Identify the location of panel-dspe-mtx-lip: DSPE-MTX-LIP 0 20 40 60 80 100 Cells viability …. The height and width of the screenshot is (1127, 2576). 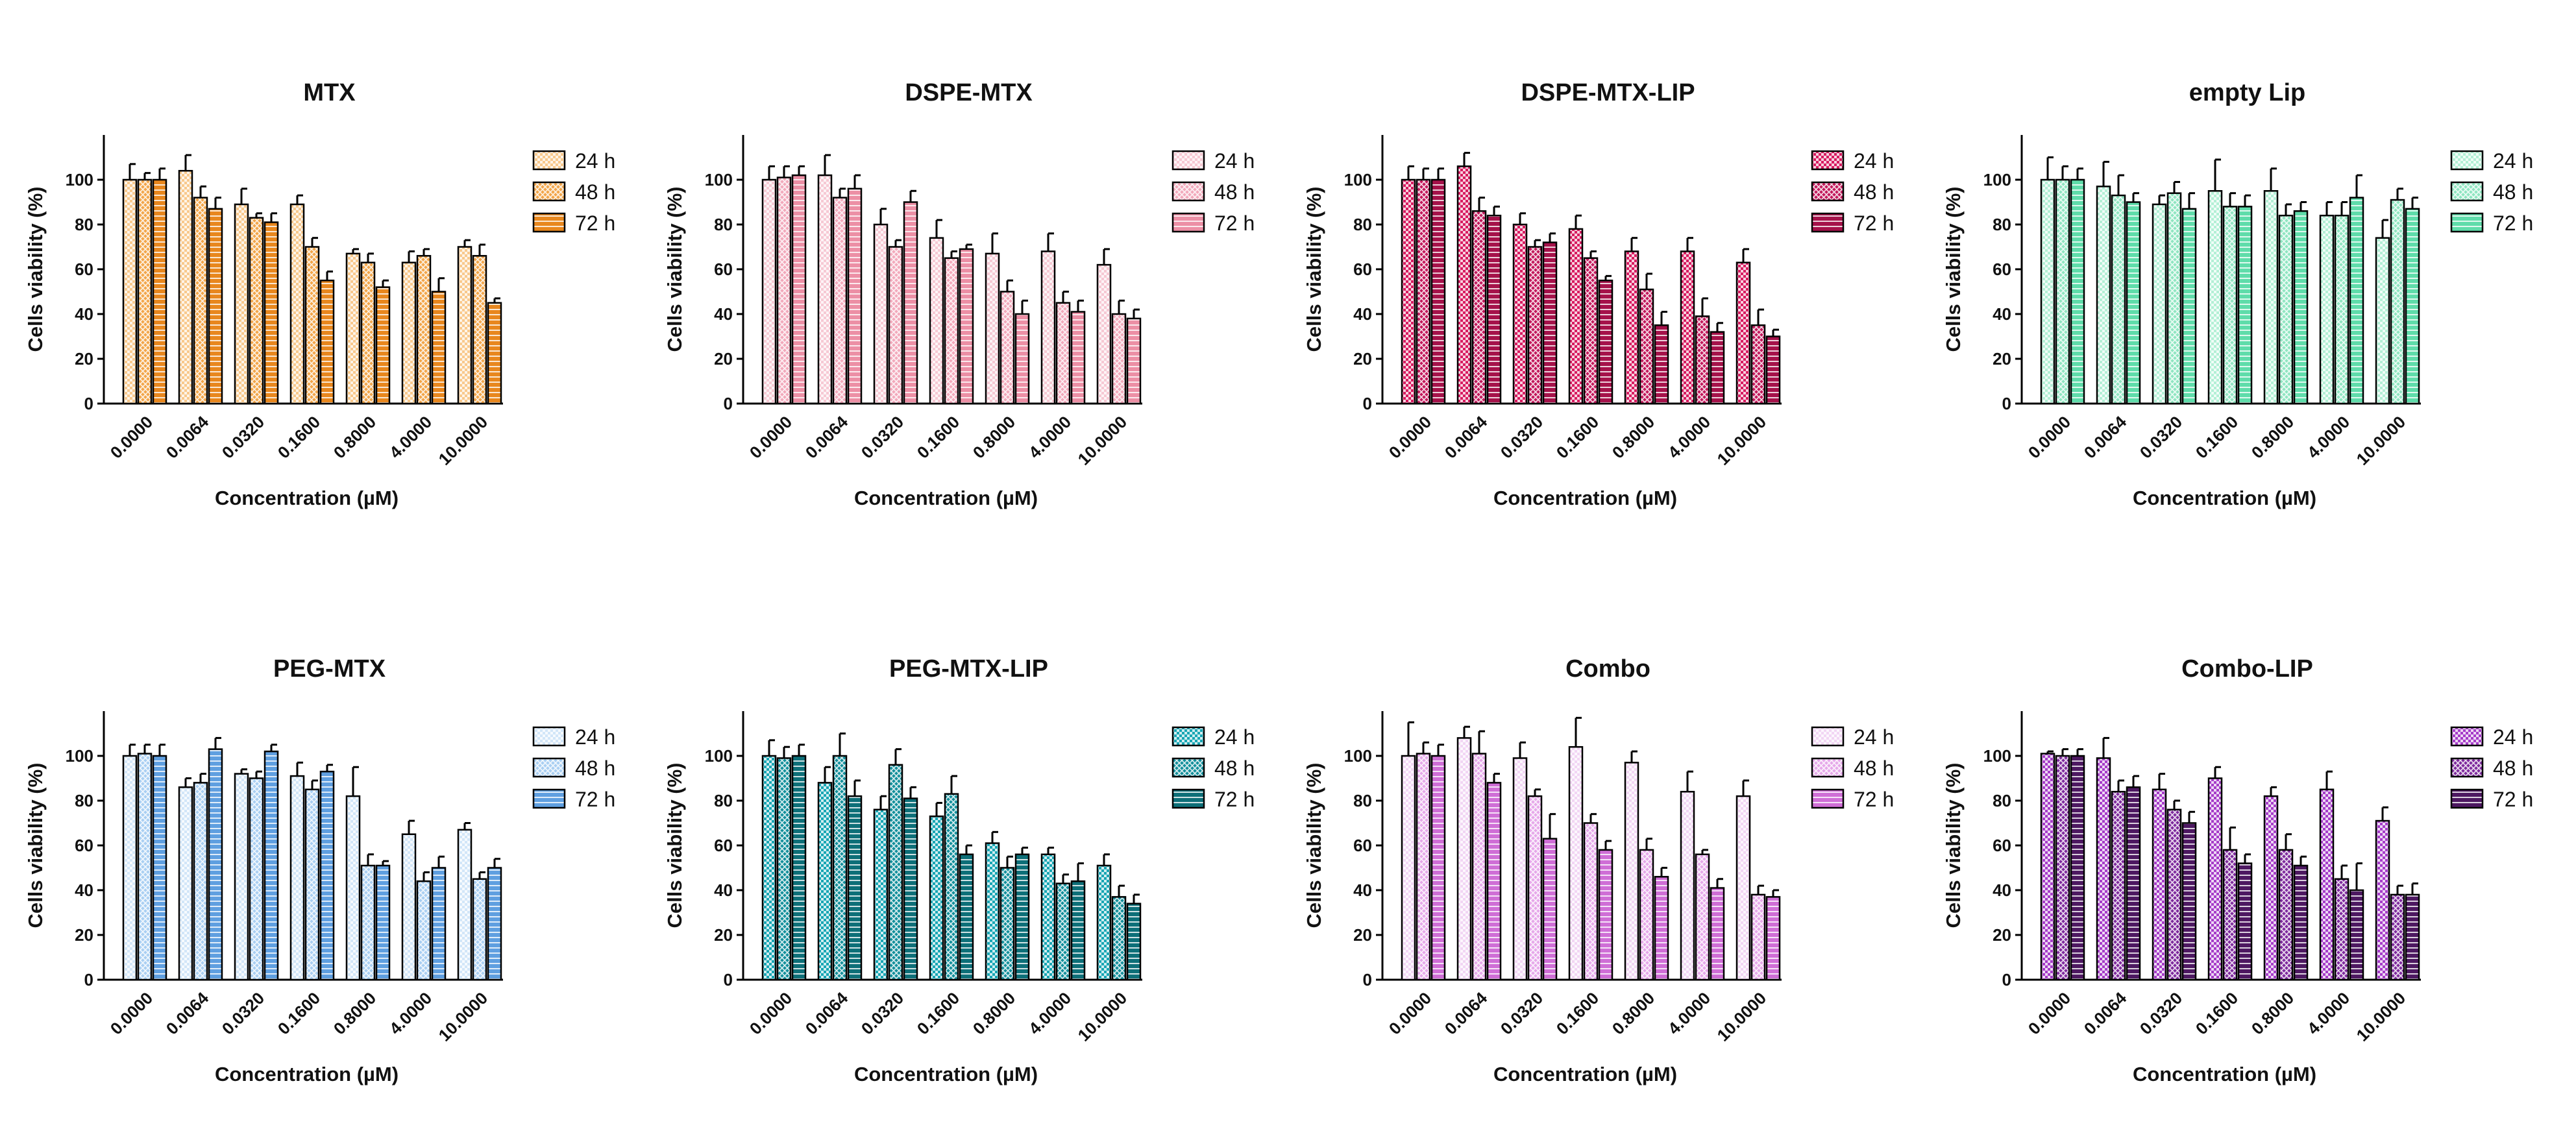
(1598, 294).